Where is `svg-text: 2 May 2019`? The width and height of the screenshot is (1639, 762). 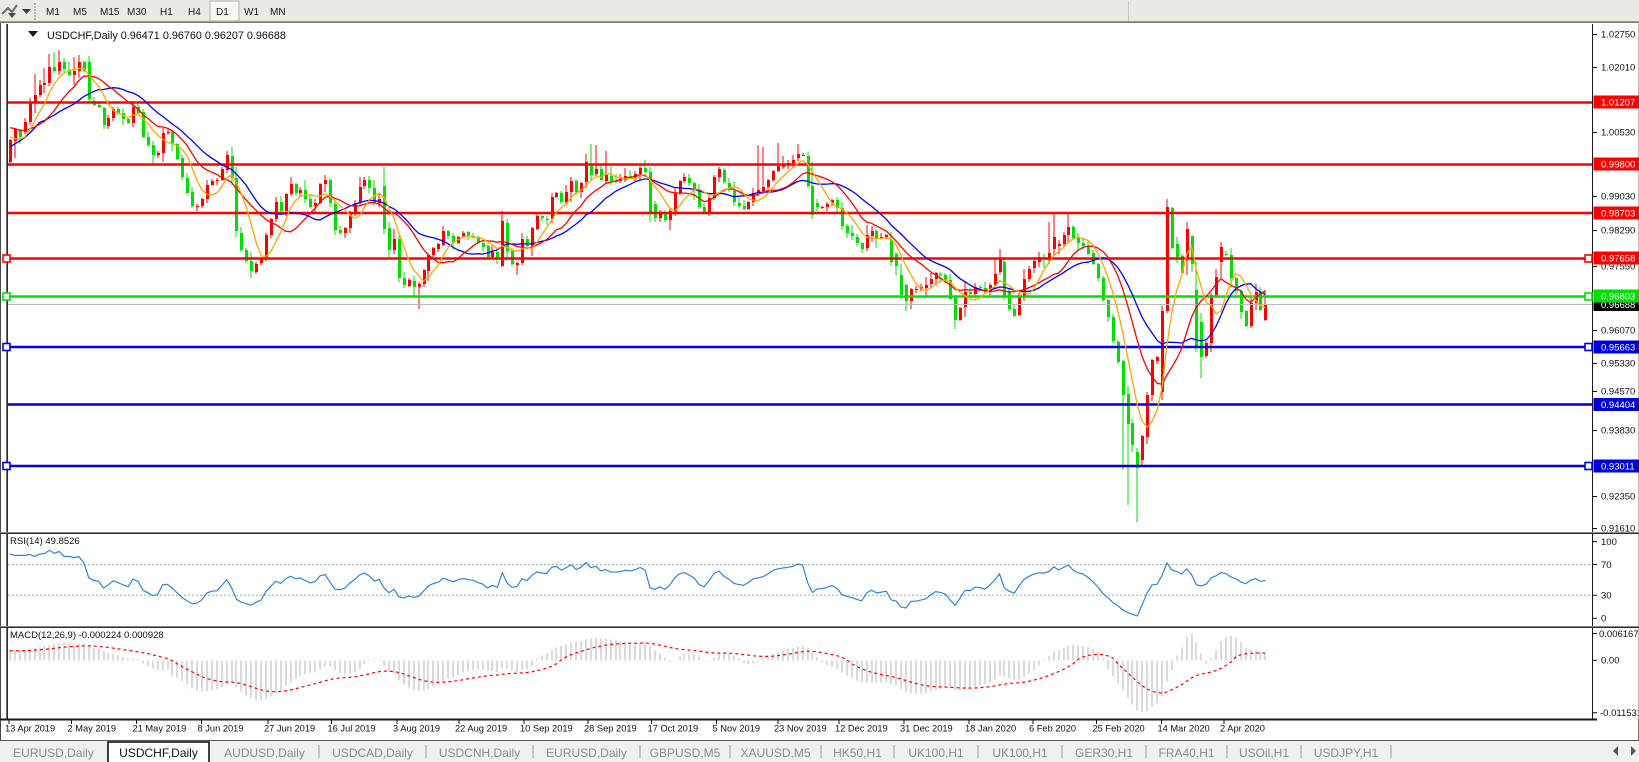
svg-text: 2 May 2019 is located at coordinates (92, 729).